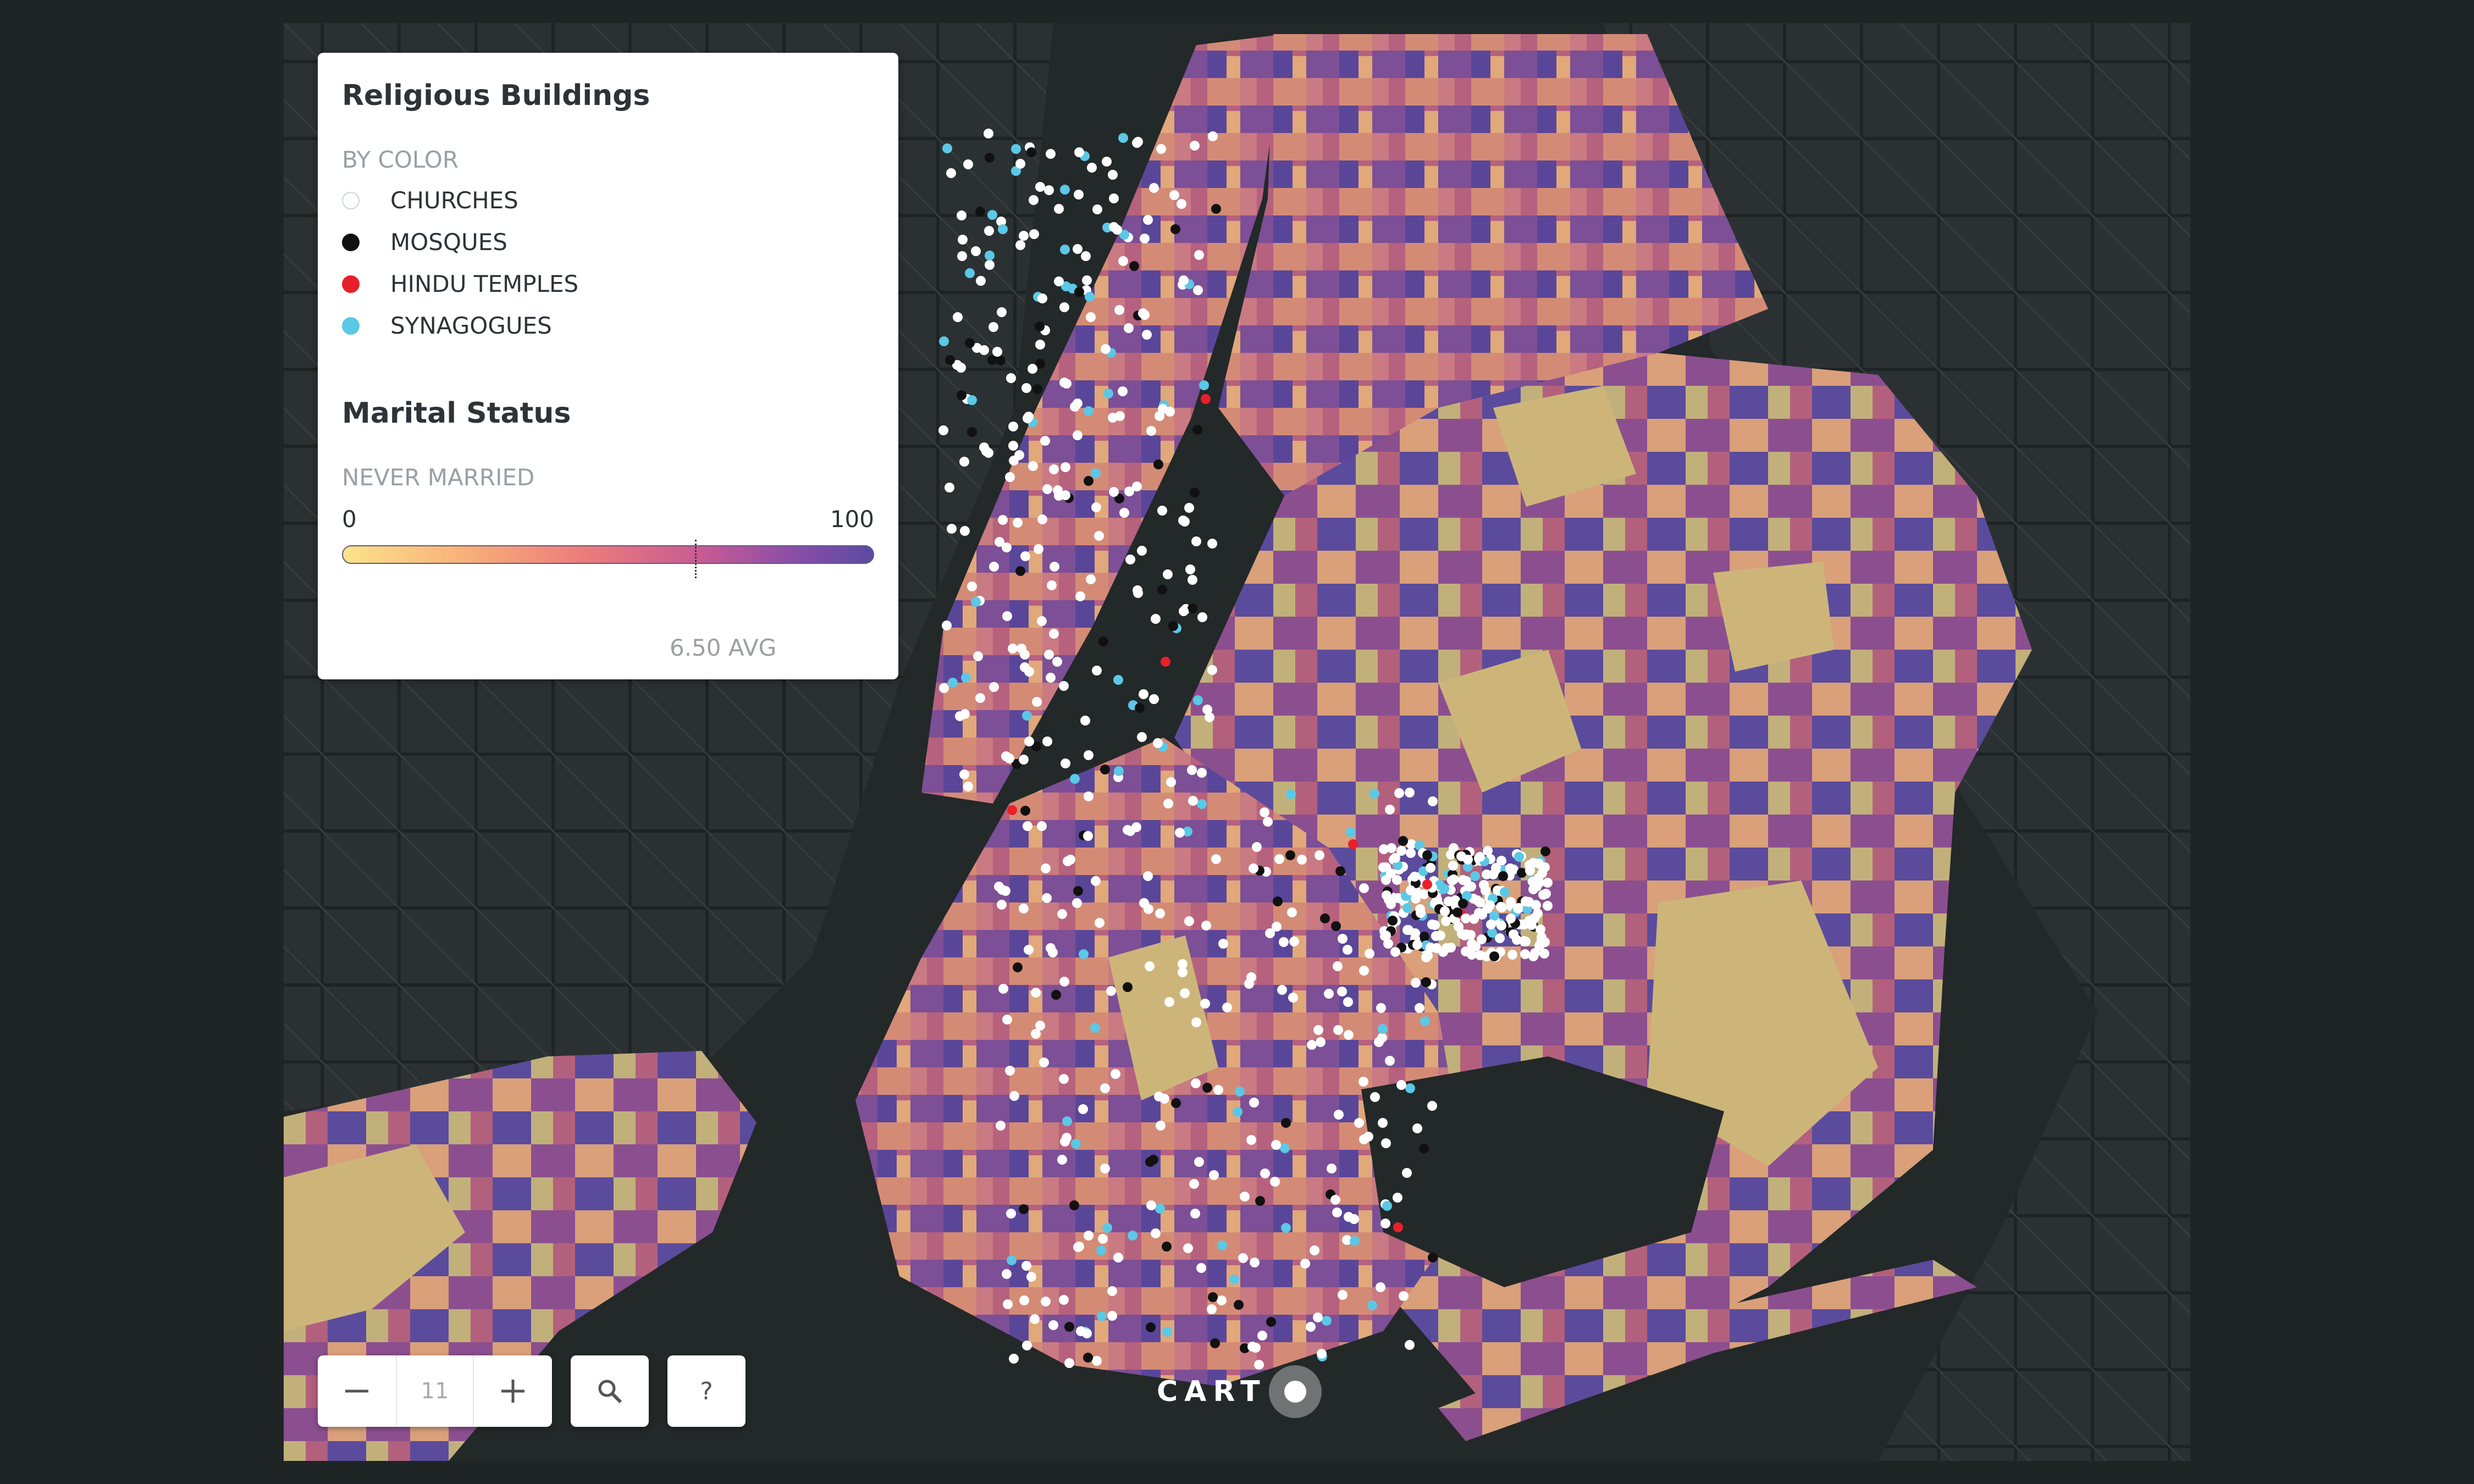 This screenshot has height=1484, width=2474. Describe the element at coordinates (1239, 1391) in the screenshot. I see `carto-logo: CART` at that location.